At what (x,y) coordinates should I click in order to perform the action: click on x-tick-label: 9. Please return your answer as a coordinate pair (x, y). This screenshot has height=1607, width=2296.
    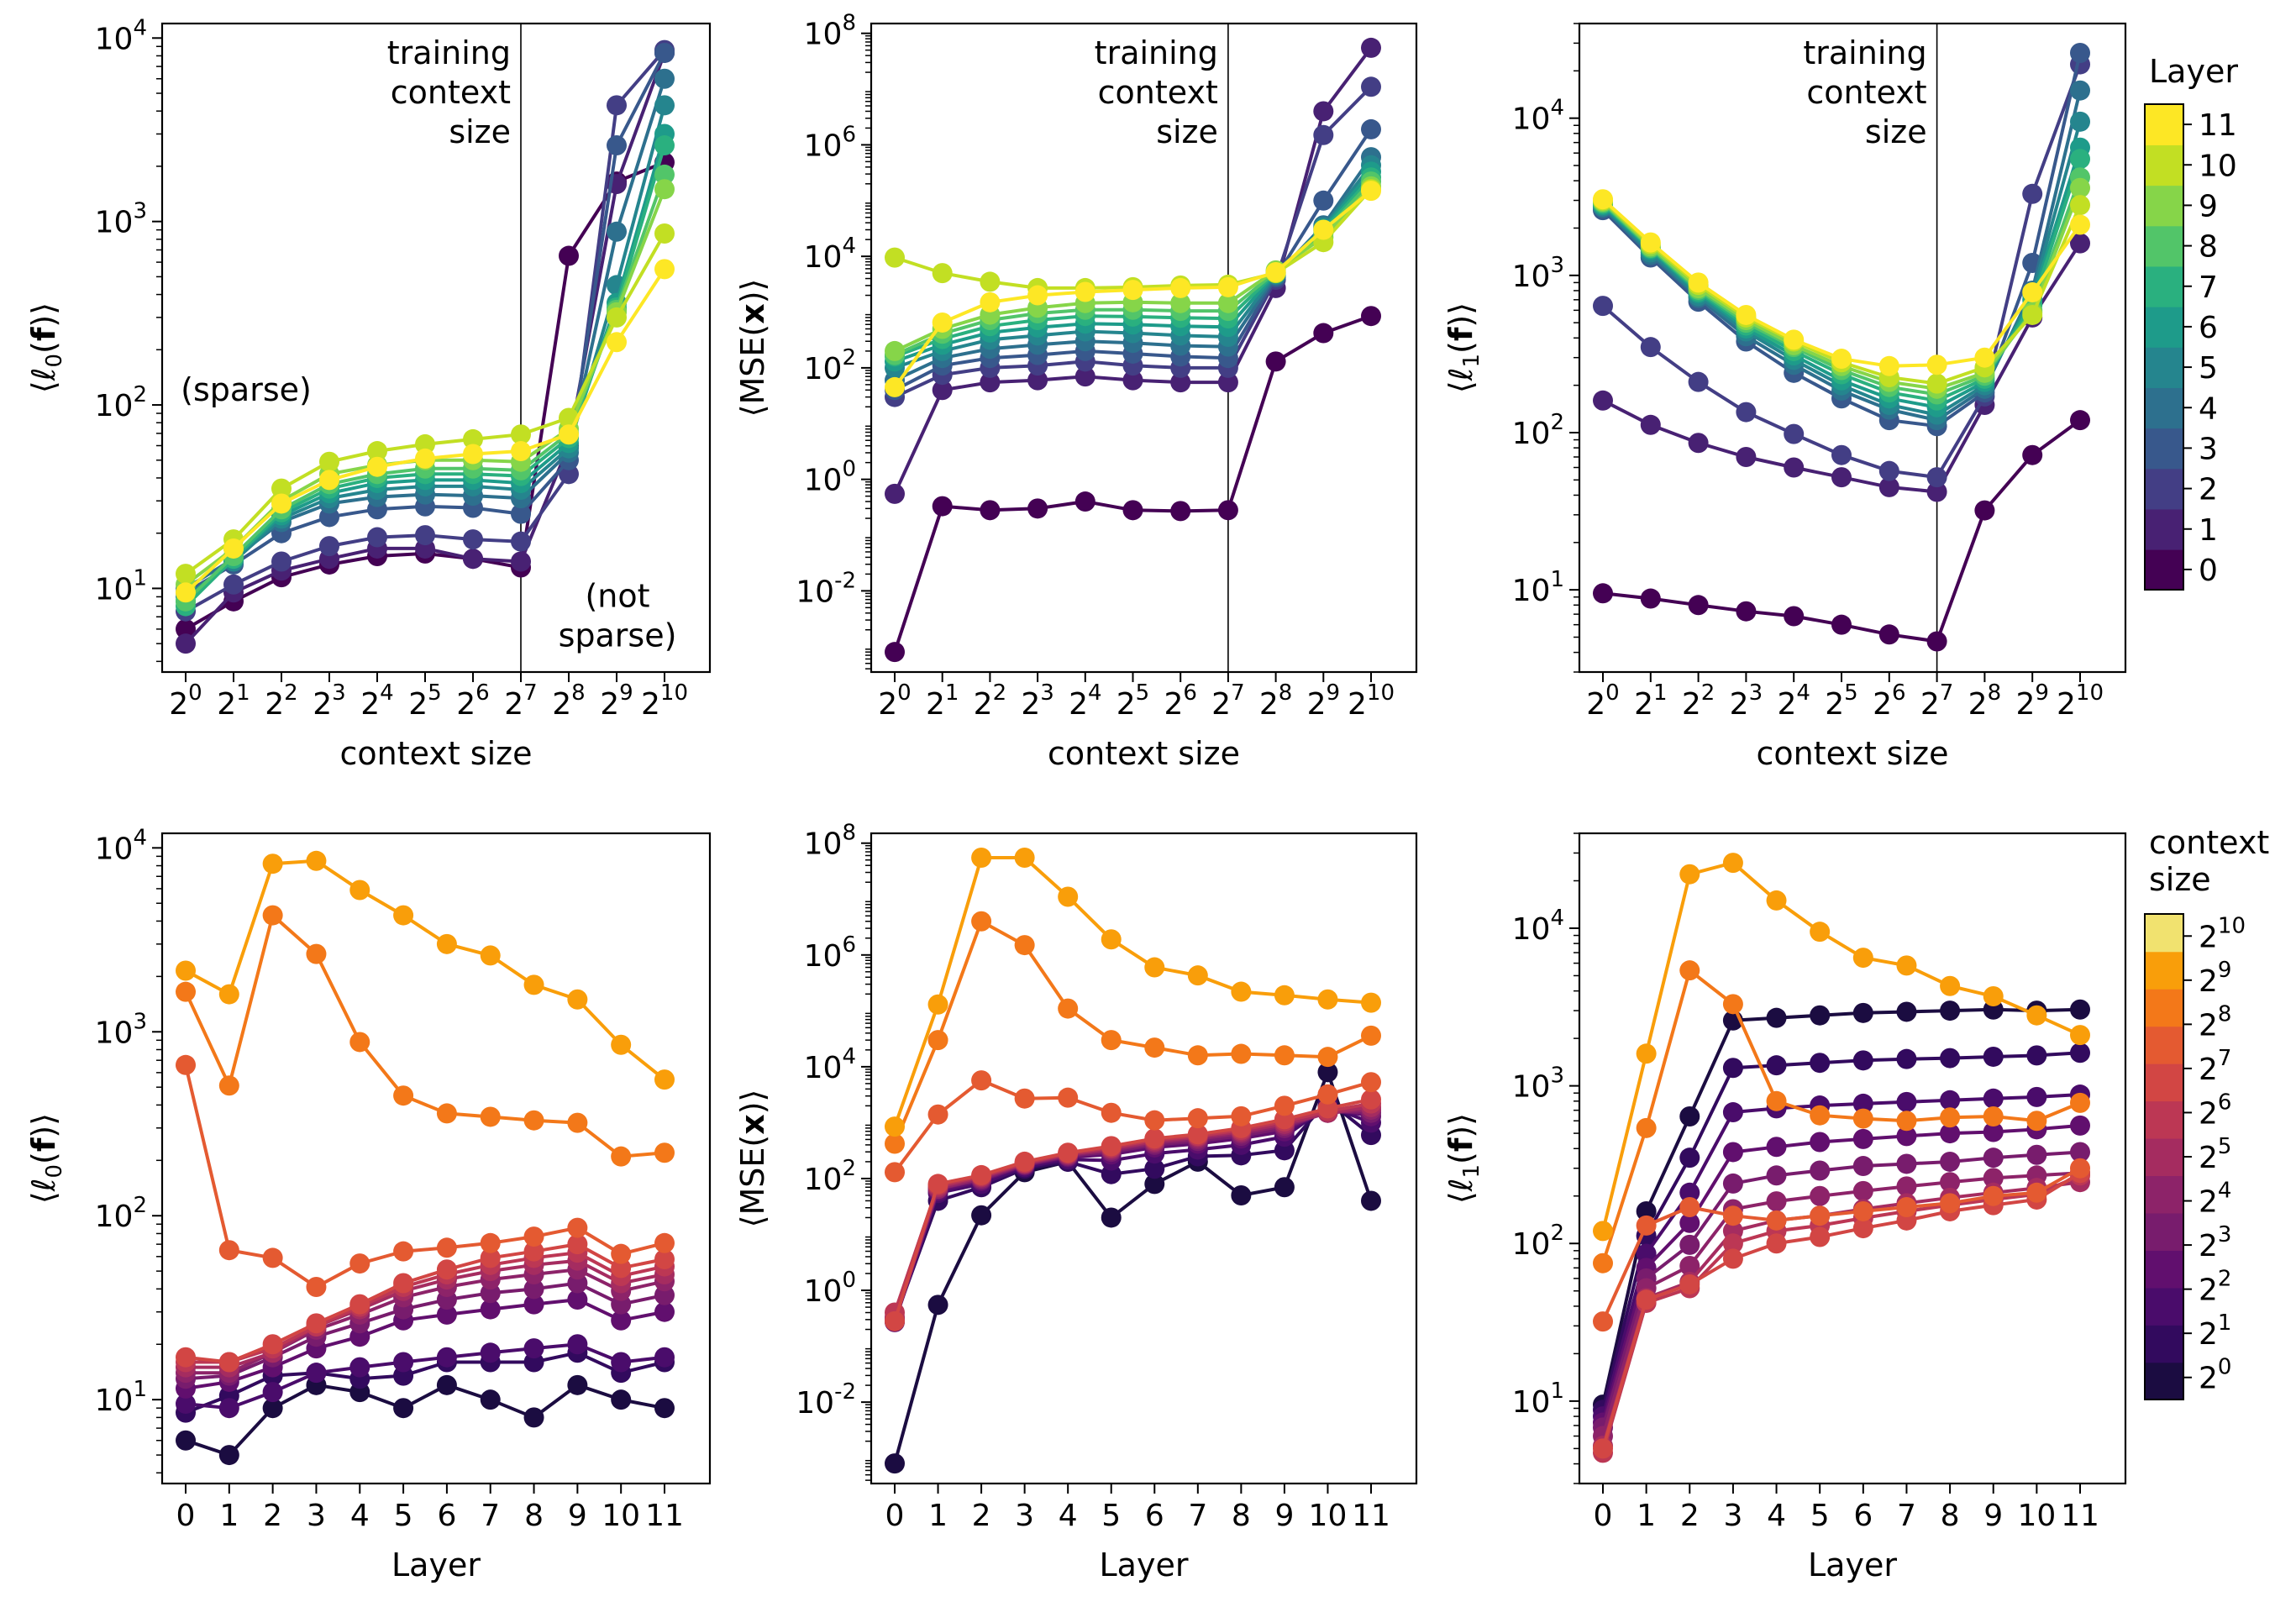
    Looking at the image, I should click on (1993, 1516).